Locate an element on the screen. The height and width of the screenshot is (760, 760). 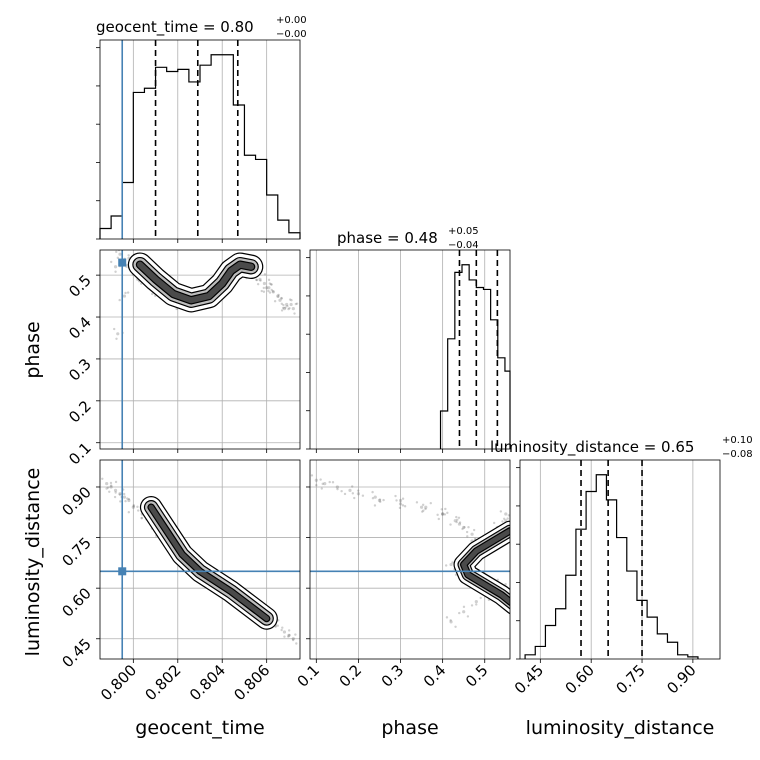
histogram-geocent_time is located at coordinates (200, 146).